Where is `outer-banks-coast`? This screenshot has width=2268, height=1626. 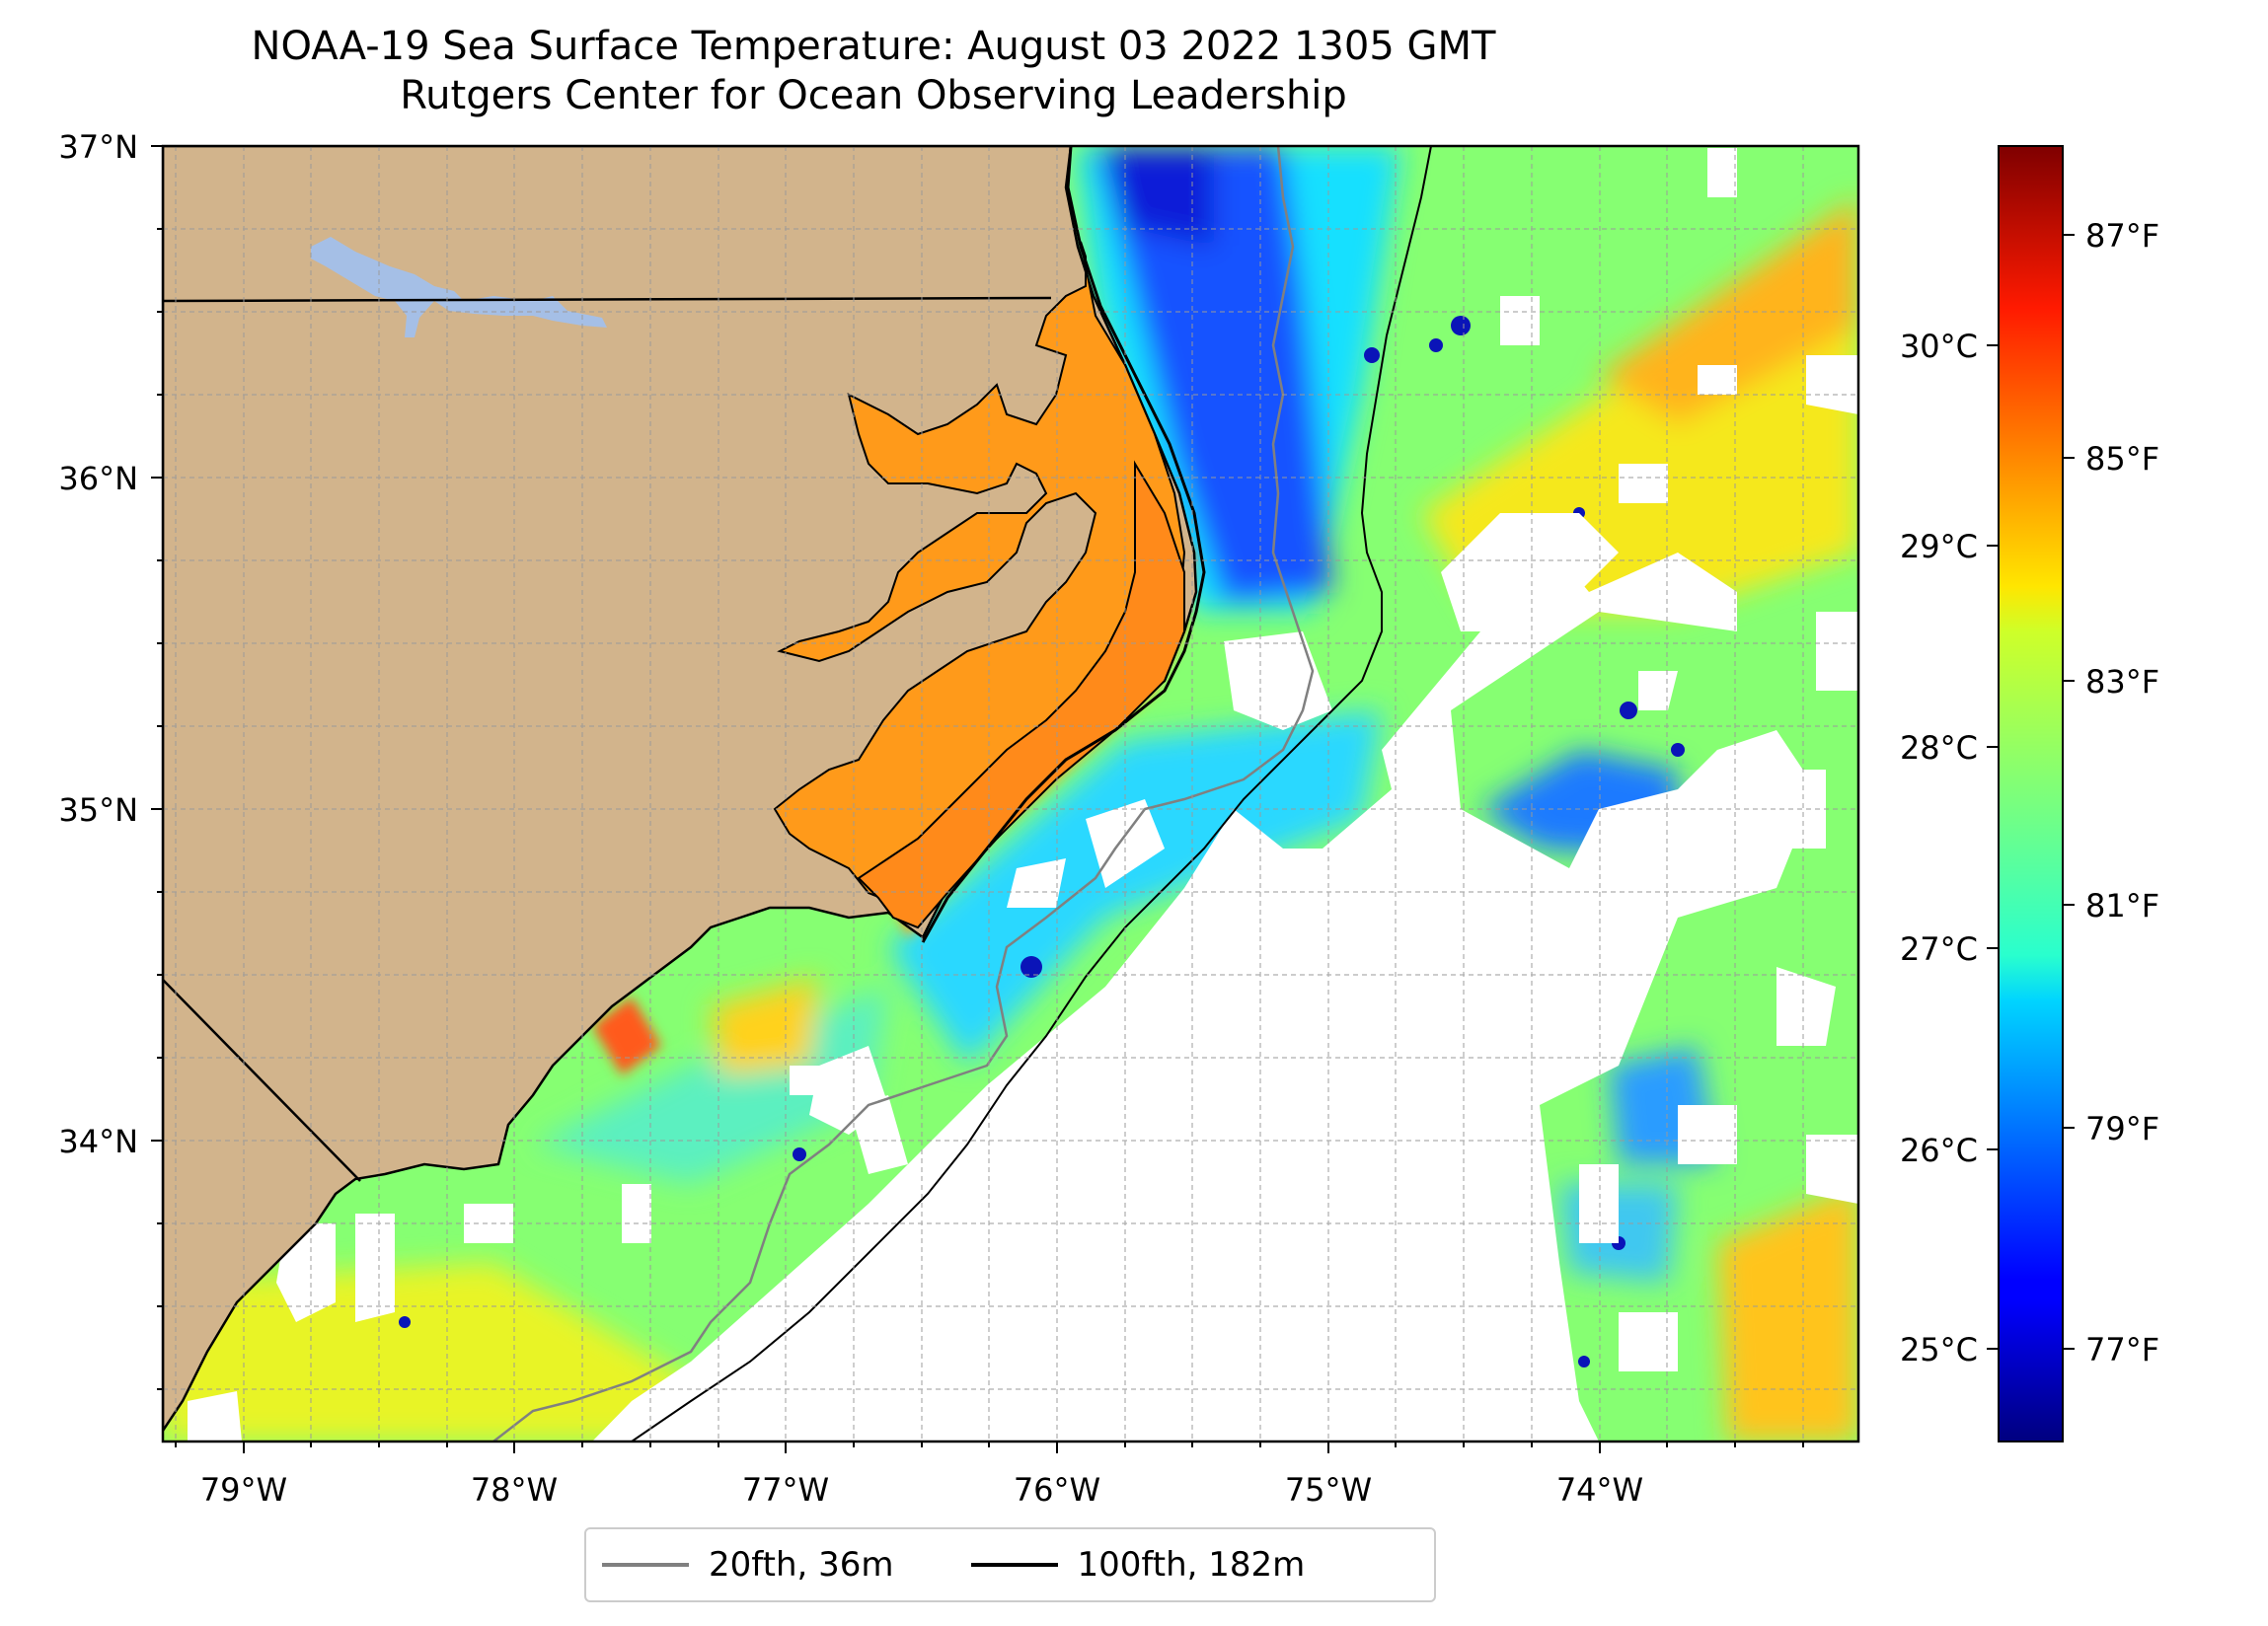 outer-banks-coast is located at coordinates (1063, 544).